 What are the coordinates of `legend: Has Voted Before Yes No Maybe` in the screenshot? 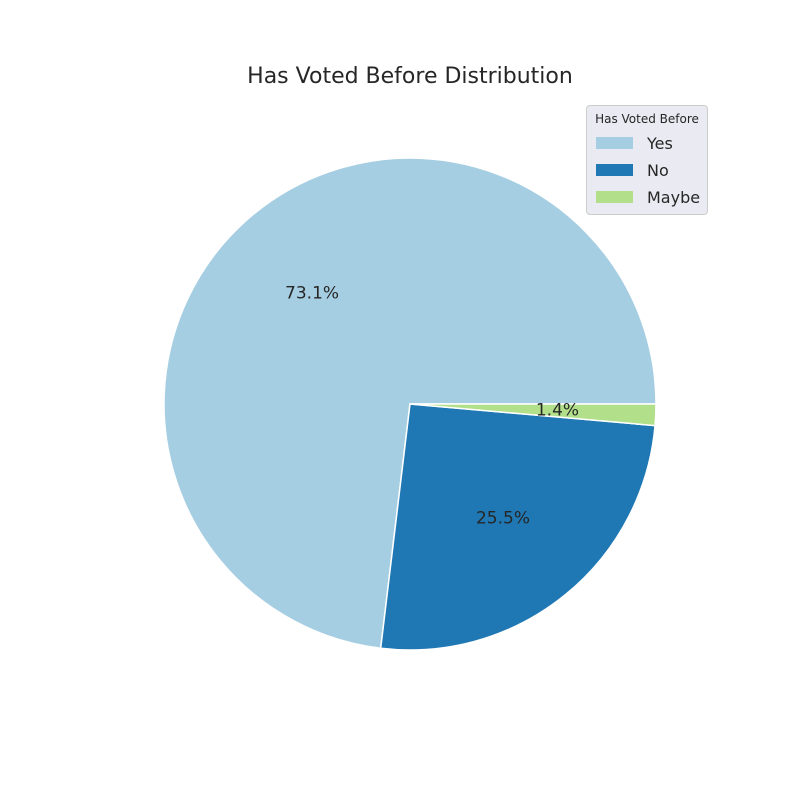 It's located at (647, 160).